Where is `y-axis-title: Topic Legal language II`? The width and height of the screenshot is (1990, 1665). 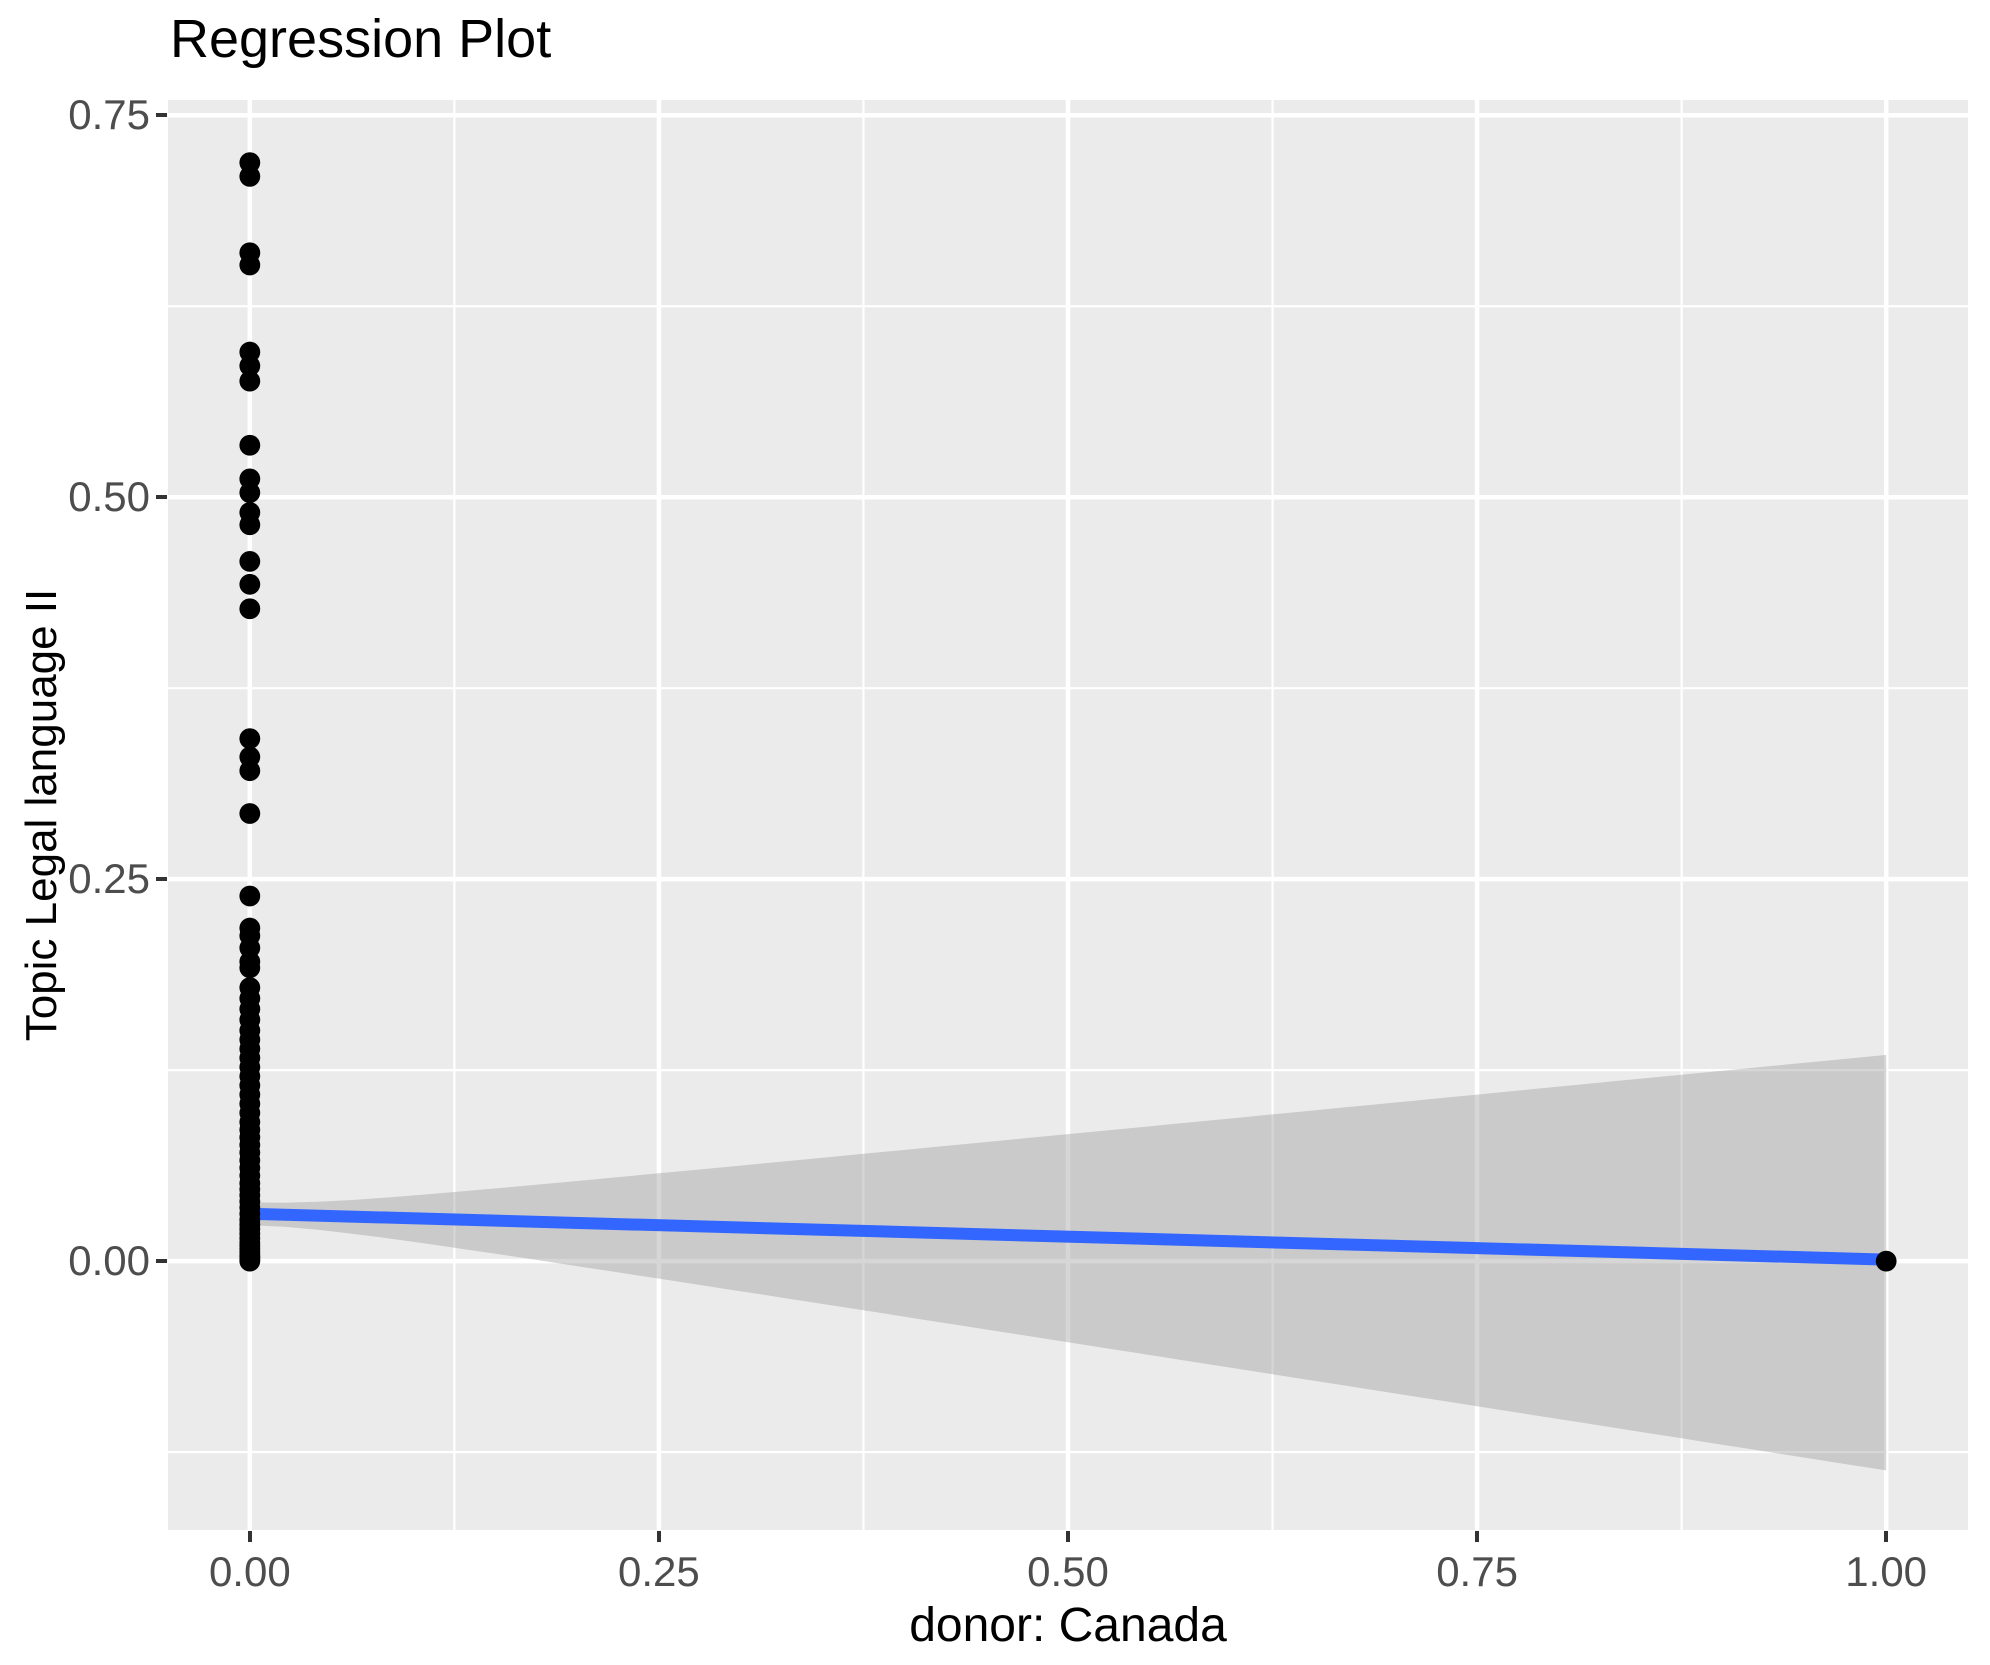
y-axis-title: Topic Legal language II is located at coordinates (41, 815).